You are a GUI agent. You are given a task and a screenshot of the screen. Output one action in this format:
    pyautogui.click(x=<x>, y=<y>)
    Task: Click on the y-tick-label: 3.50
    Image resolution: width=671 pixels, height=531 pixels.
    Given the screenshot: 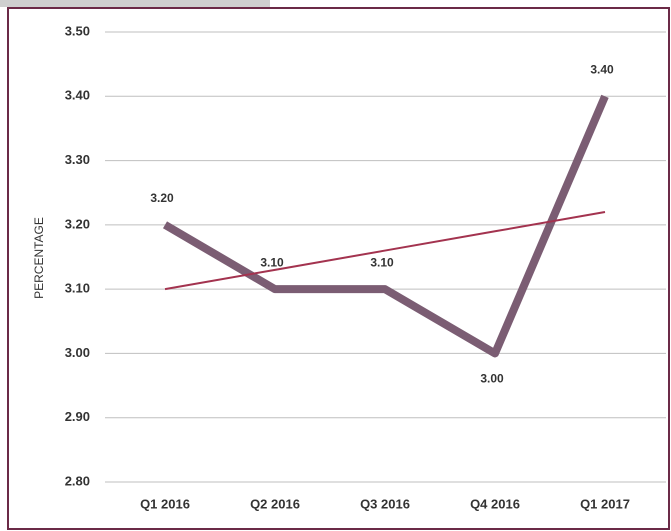 What is the action you would take?
    pyautogui.click(x=77, y=30)
    